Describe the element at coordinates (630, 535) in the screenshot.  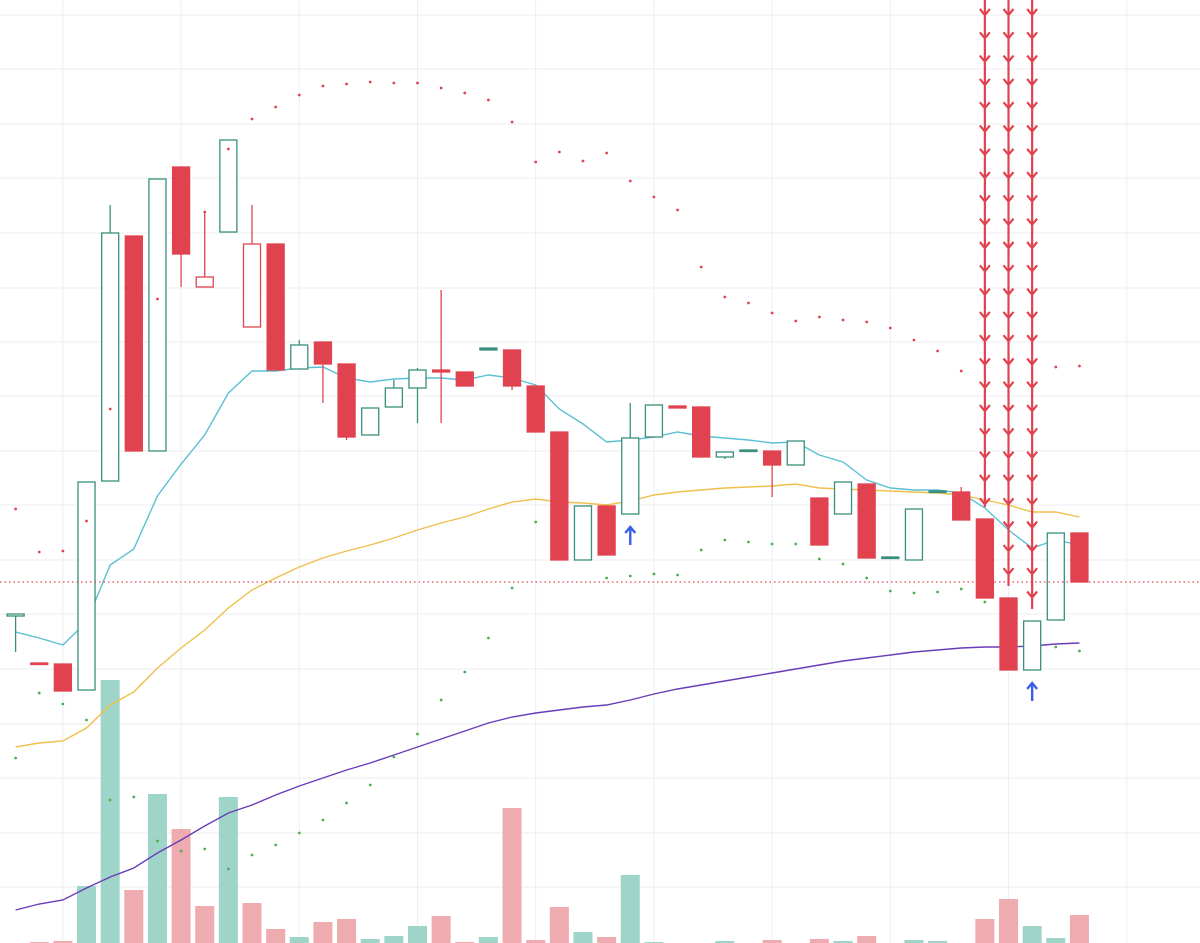
I see `buy-signal` at that location.